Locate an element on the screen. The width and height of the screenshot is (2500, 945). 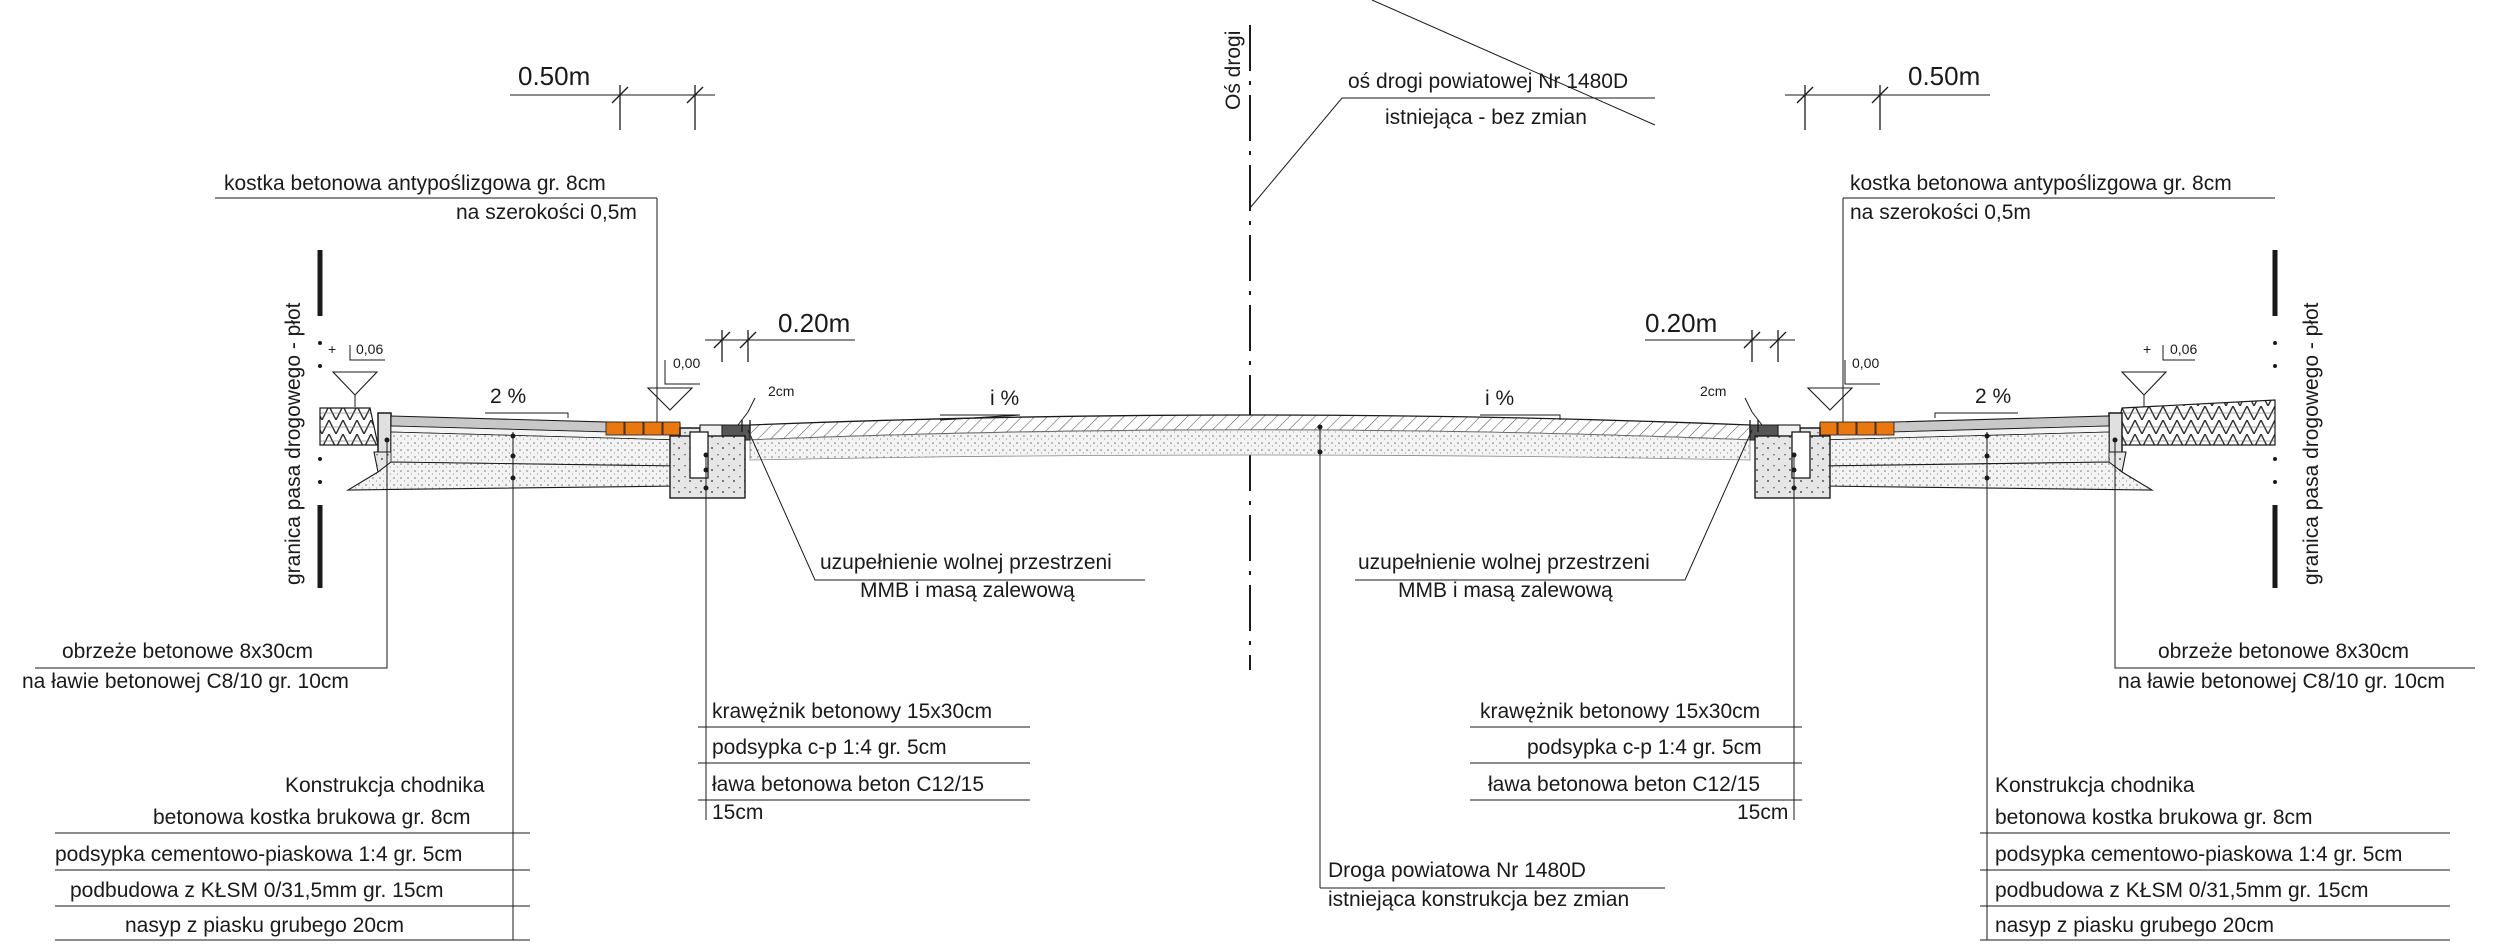
axis-label: Oś drogi is located at coordinates (1233, 70).